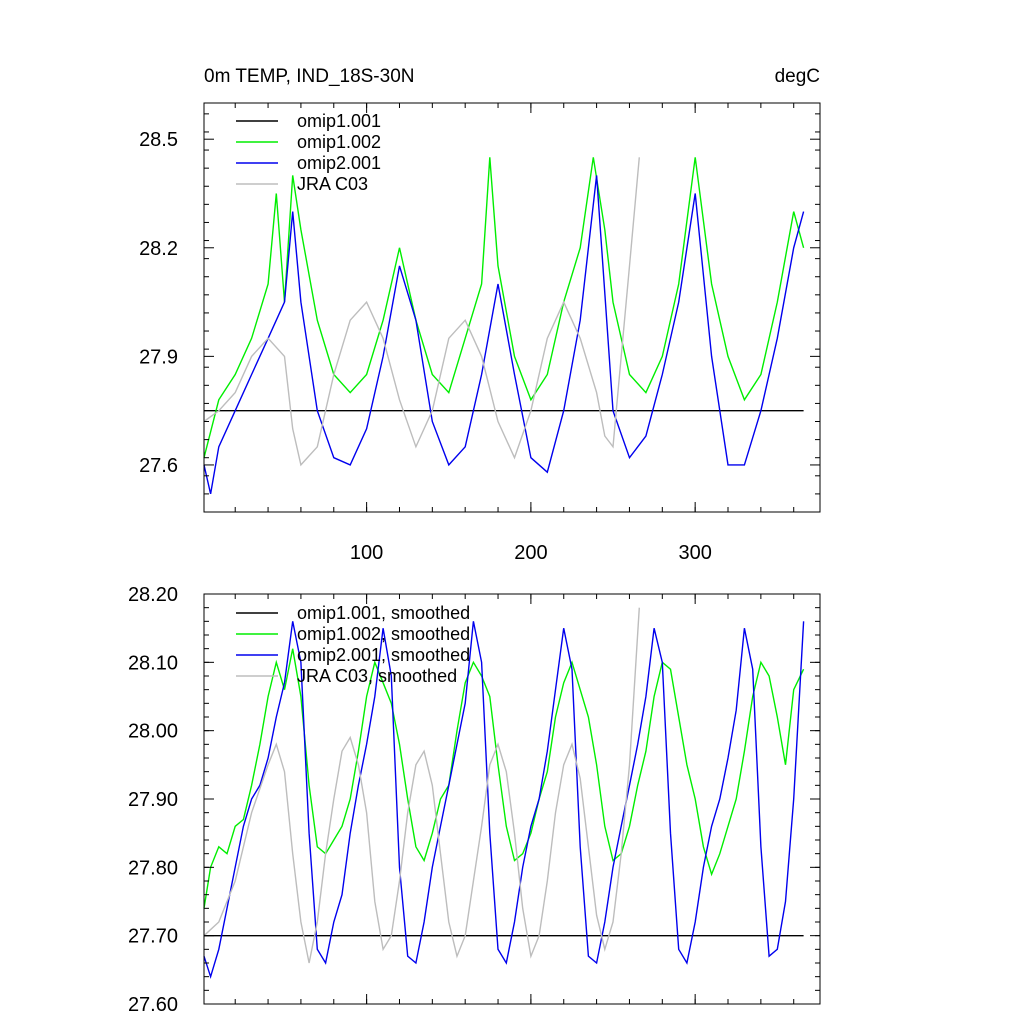 The image size is (1024, 1024). I want to click on raw-ytick-label: 28.5, so click(158, 140).